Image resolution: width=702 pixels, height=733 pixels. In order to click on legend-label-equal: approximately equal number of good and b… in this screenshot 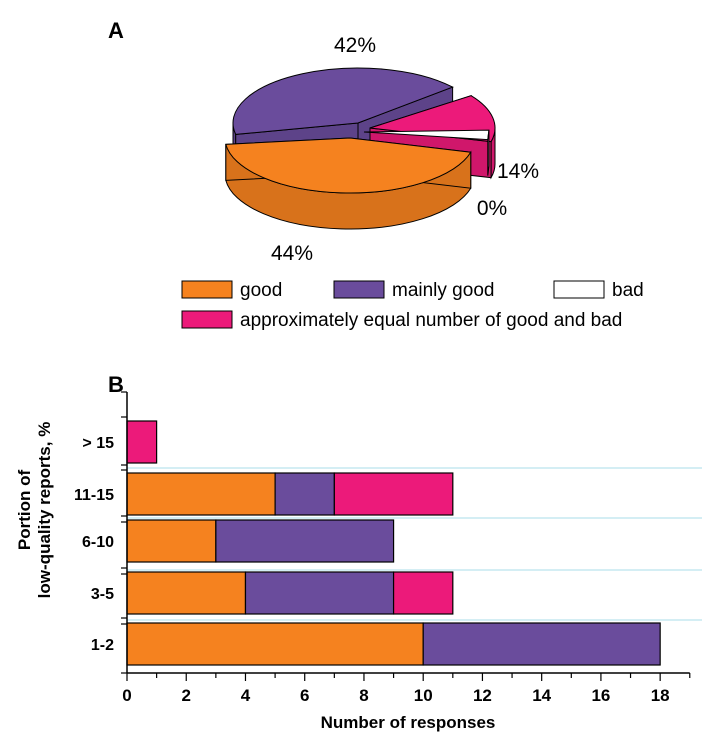, I will do `click(431, 320)`.